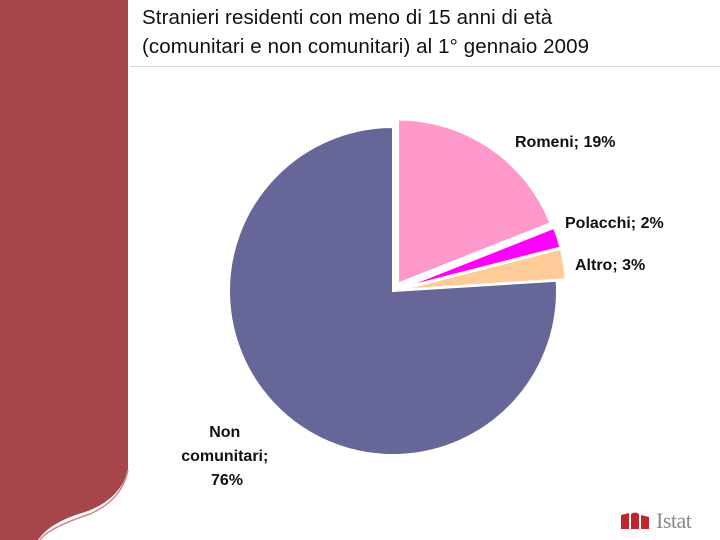  What do you see at coordinates (227, 480) in the screenshot?
I see `label-non-comunitari-line3: 76%` at bounding box center [227, 480].